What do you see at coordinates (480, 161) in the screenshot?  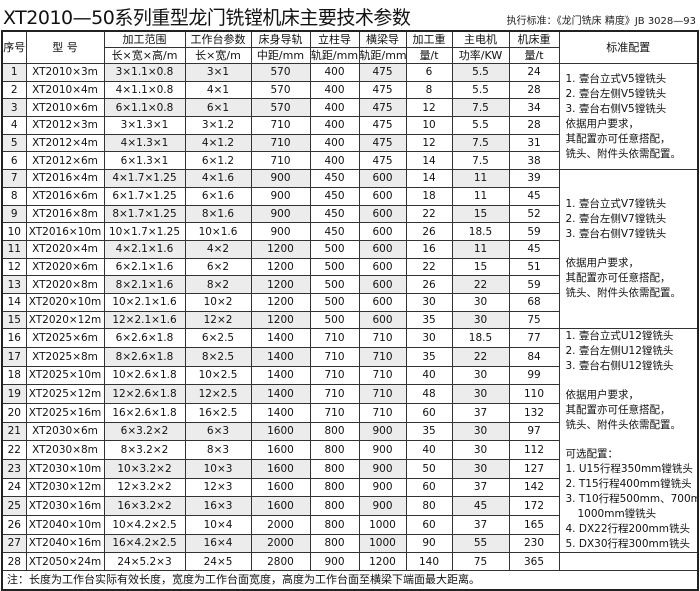 I see `cell-motor-power: 7.5` at bounding box center [480, 161].